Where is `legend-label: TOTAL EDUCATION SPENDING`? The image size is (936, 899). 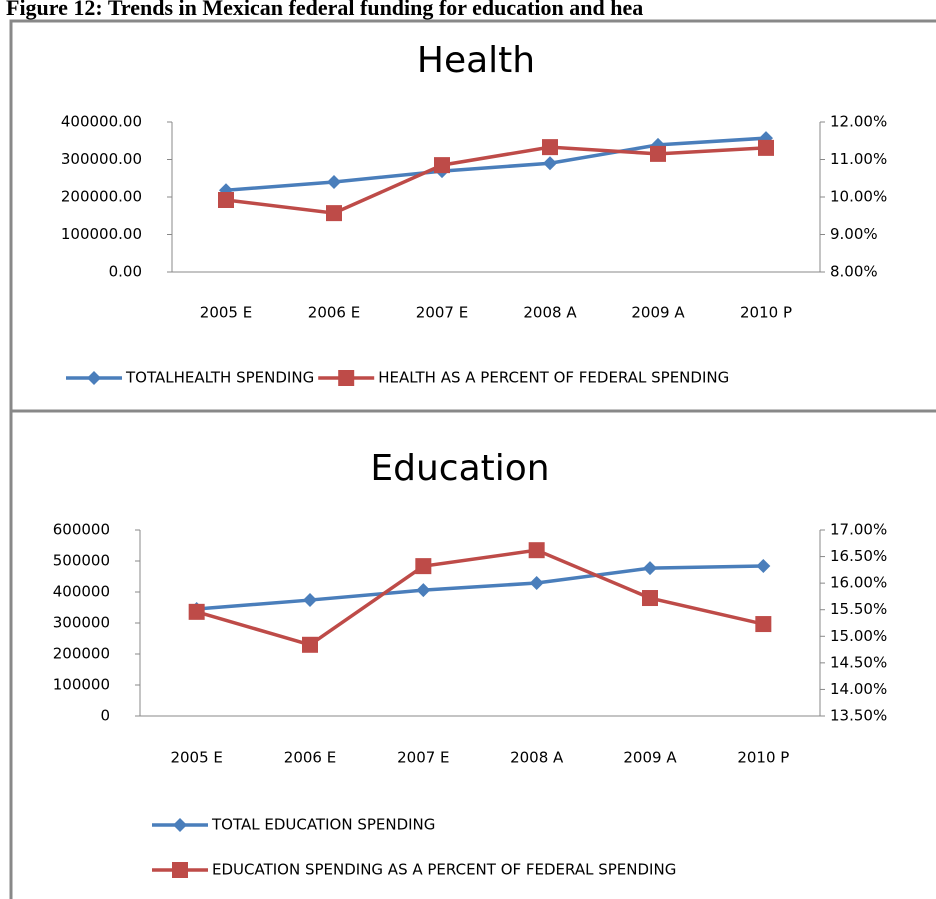
legend-label: TOTAL EDUCATION SPENDING is located at coordinates (323, 825).